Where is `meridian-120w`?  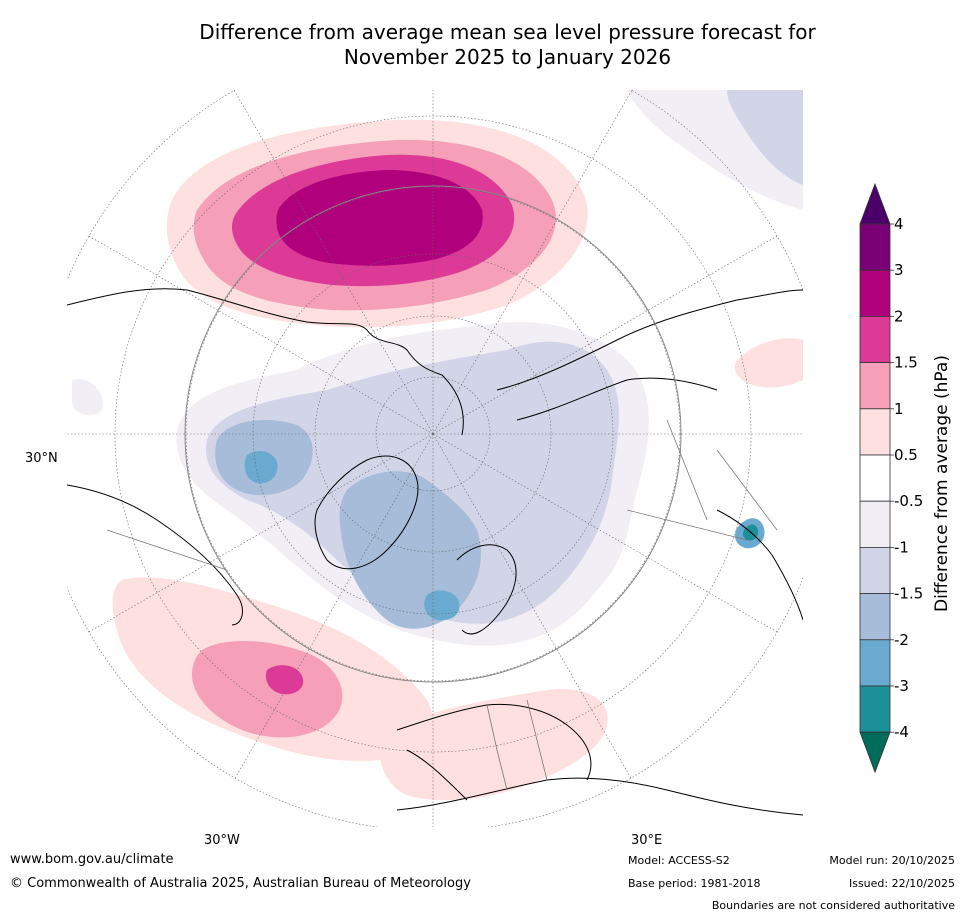
meridian-120w is located at coordinates (260, 334).